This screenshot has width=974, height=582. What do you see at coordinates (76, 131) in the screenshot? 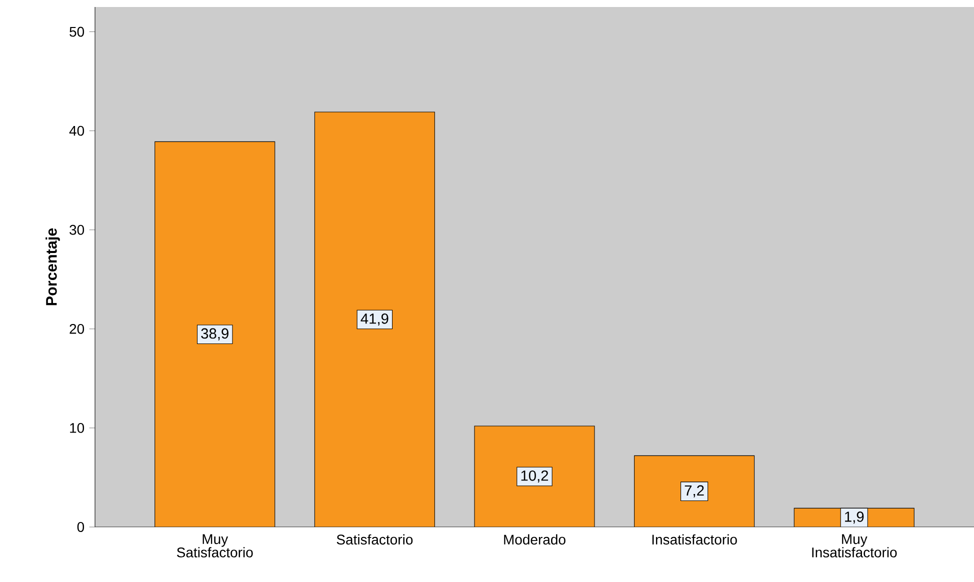
I see `y-tick-label: 40` at bounding box center [76, 131].